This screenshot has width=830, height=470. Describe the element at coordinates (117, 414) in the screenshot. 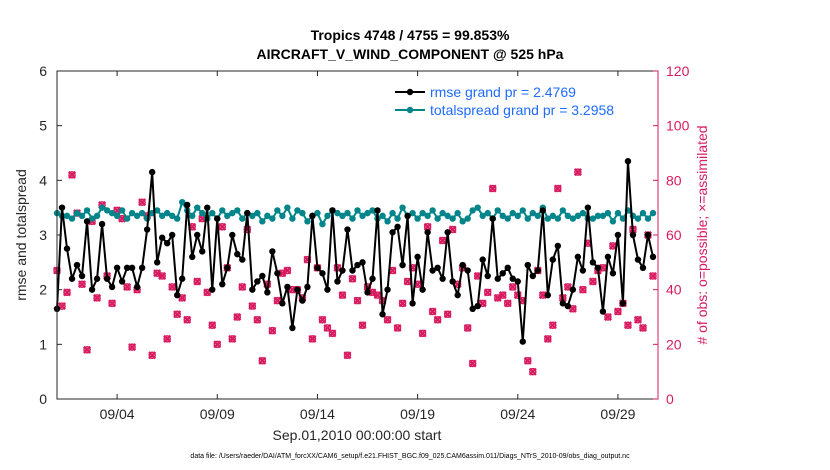

I see `x-tick-label: 09/04` at that location.